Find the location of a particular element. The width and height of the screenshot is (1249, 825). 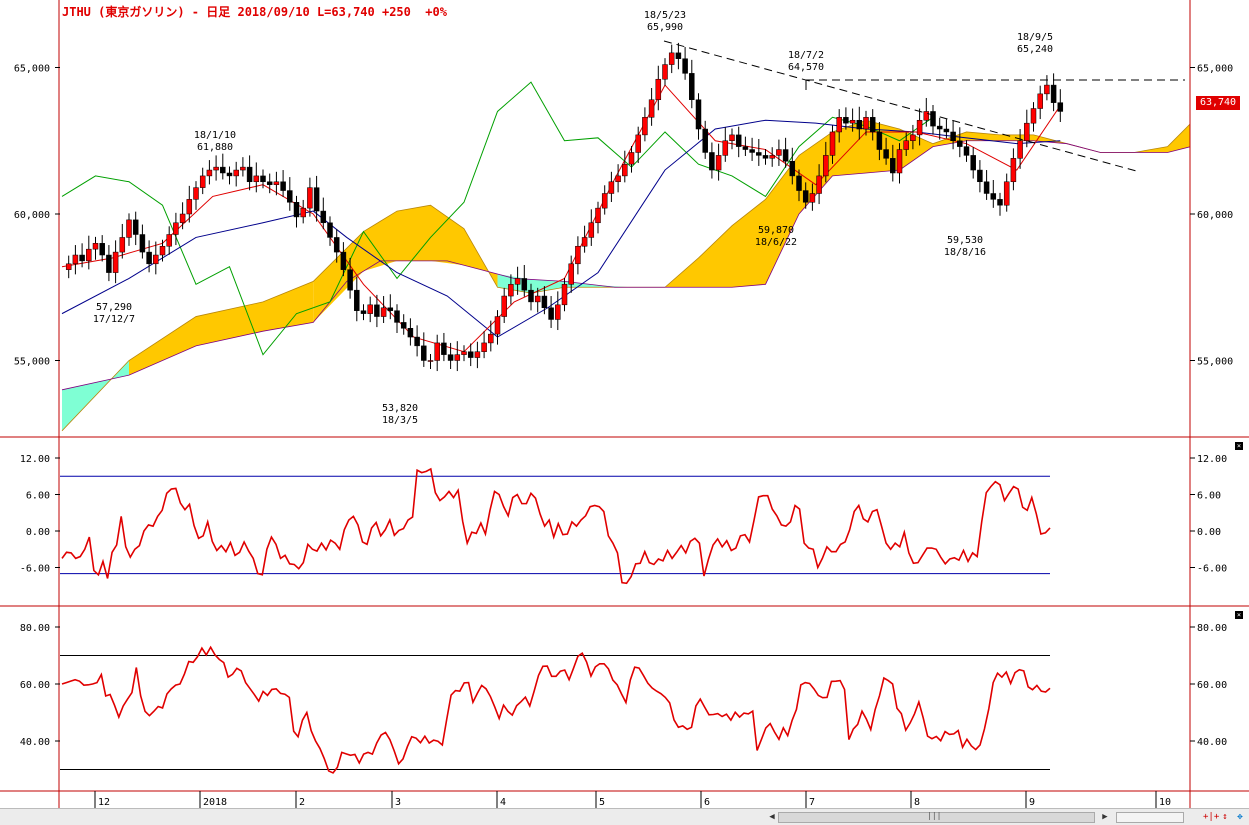

scroll-left-icon: ◀ is located at coordinates (772, 817).